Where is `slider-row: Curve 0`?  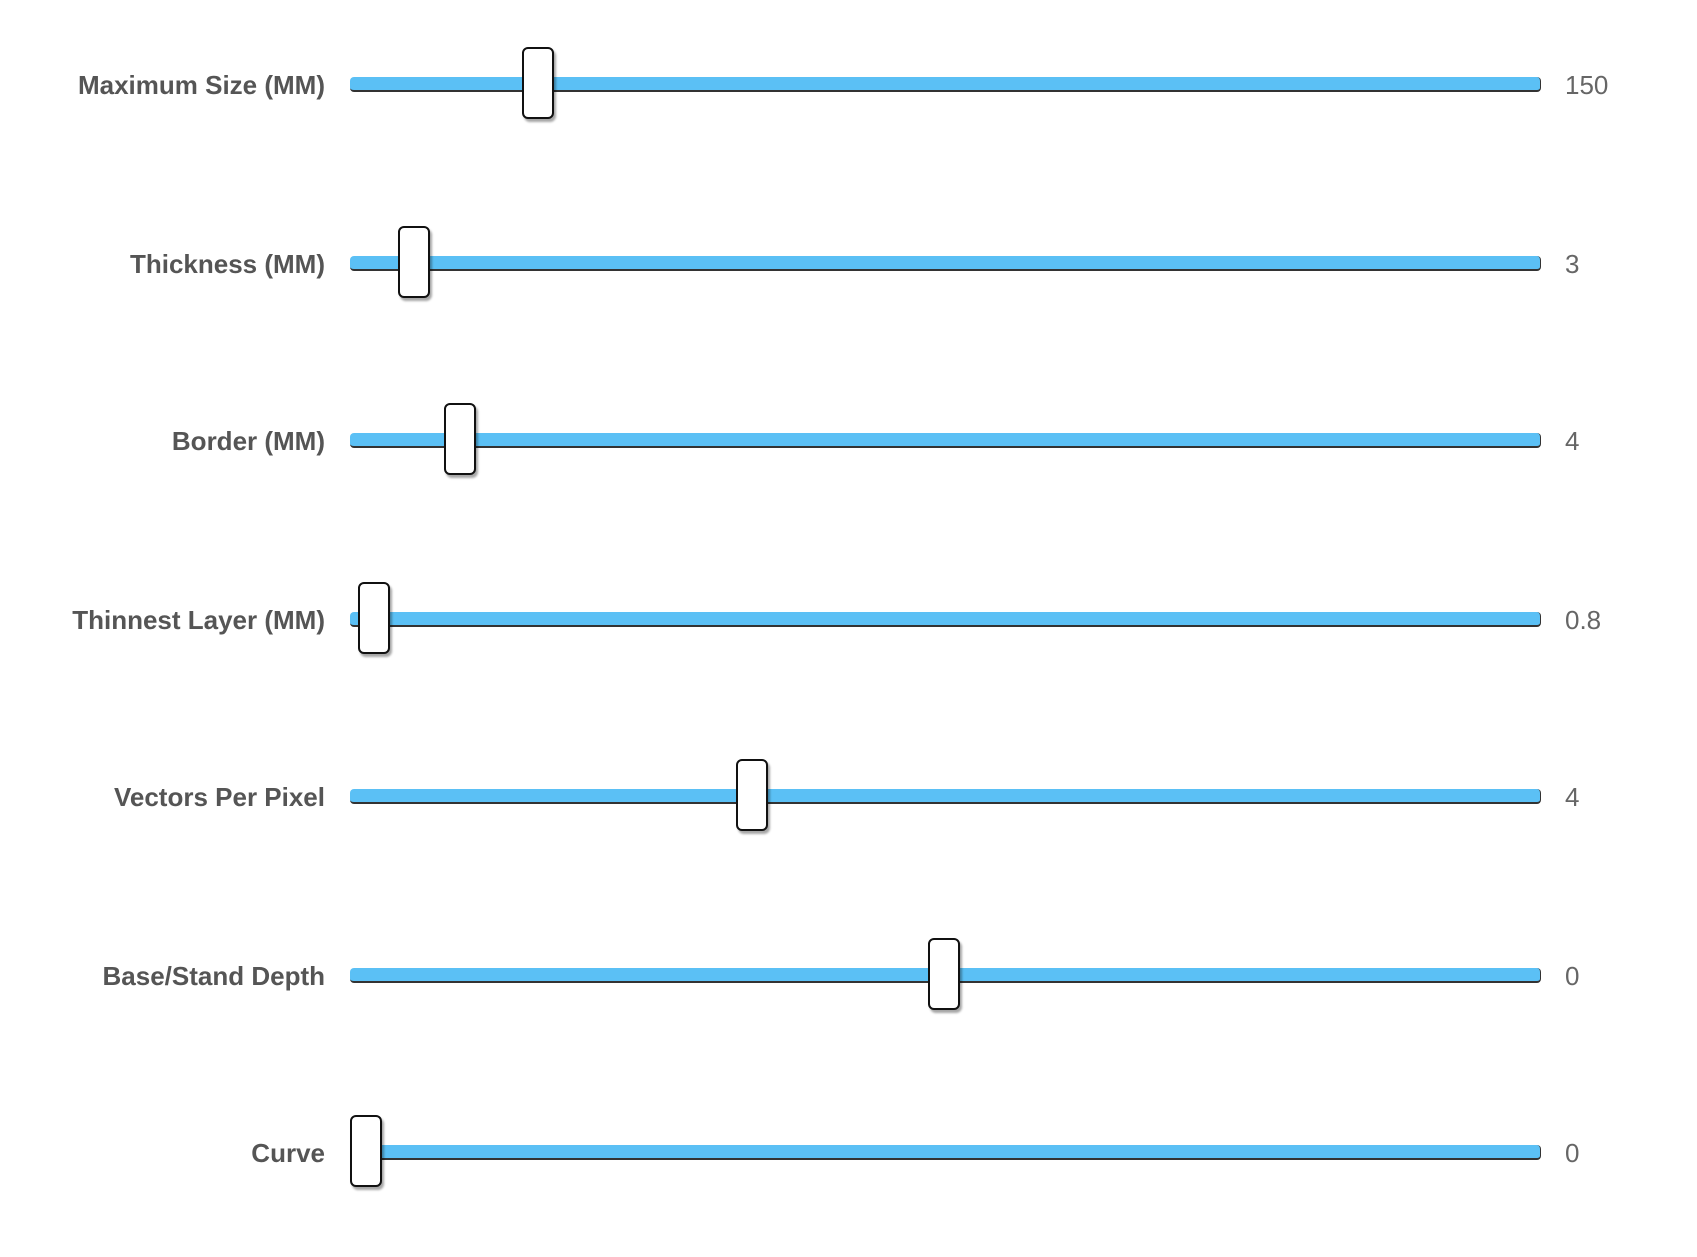
slider-row: Curve 0 is located at coordinates (848, 1153).